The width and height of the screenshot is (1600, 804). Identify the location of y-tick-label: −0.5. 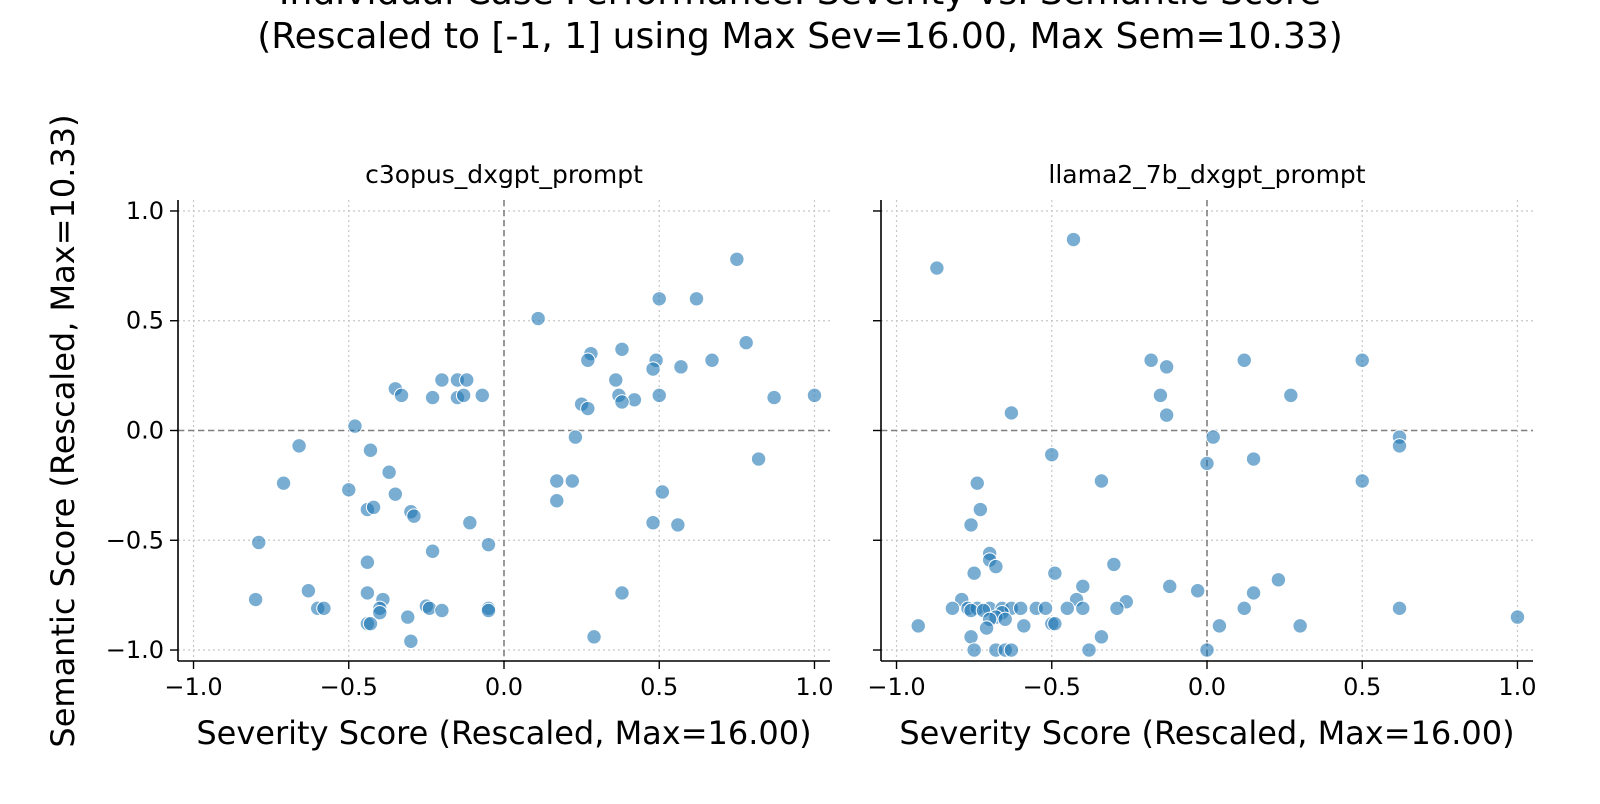
(135, 540).